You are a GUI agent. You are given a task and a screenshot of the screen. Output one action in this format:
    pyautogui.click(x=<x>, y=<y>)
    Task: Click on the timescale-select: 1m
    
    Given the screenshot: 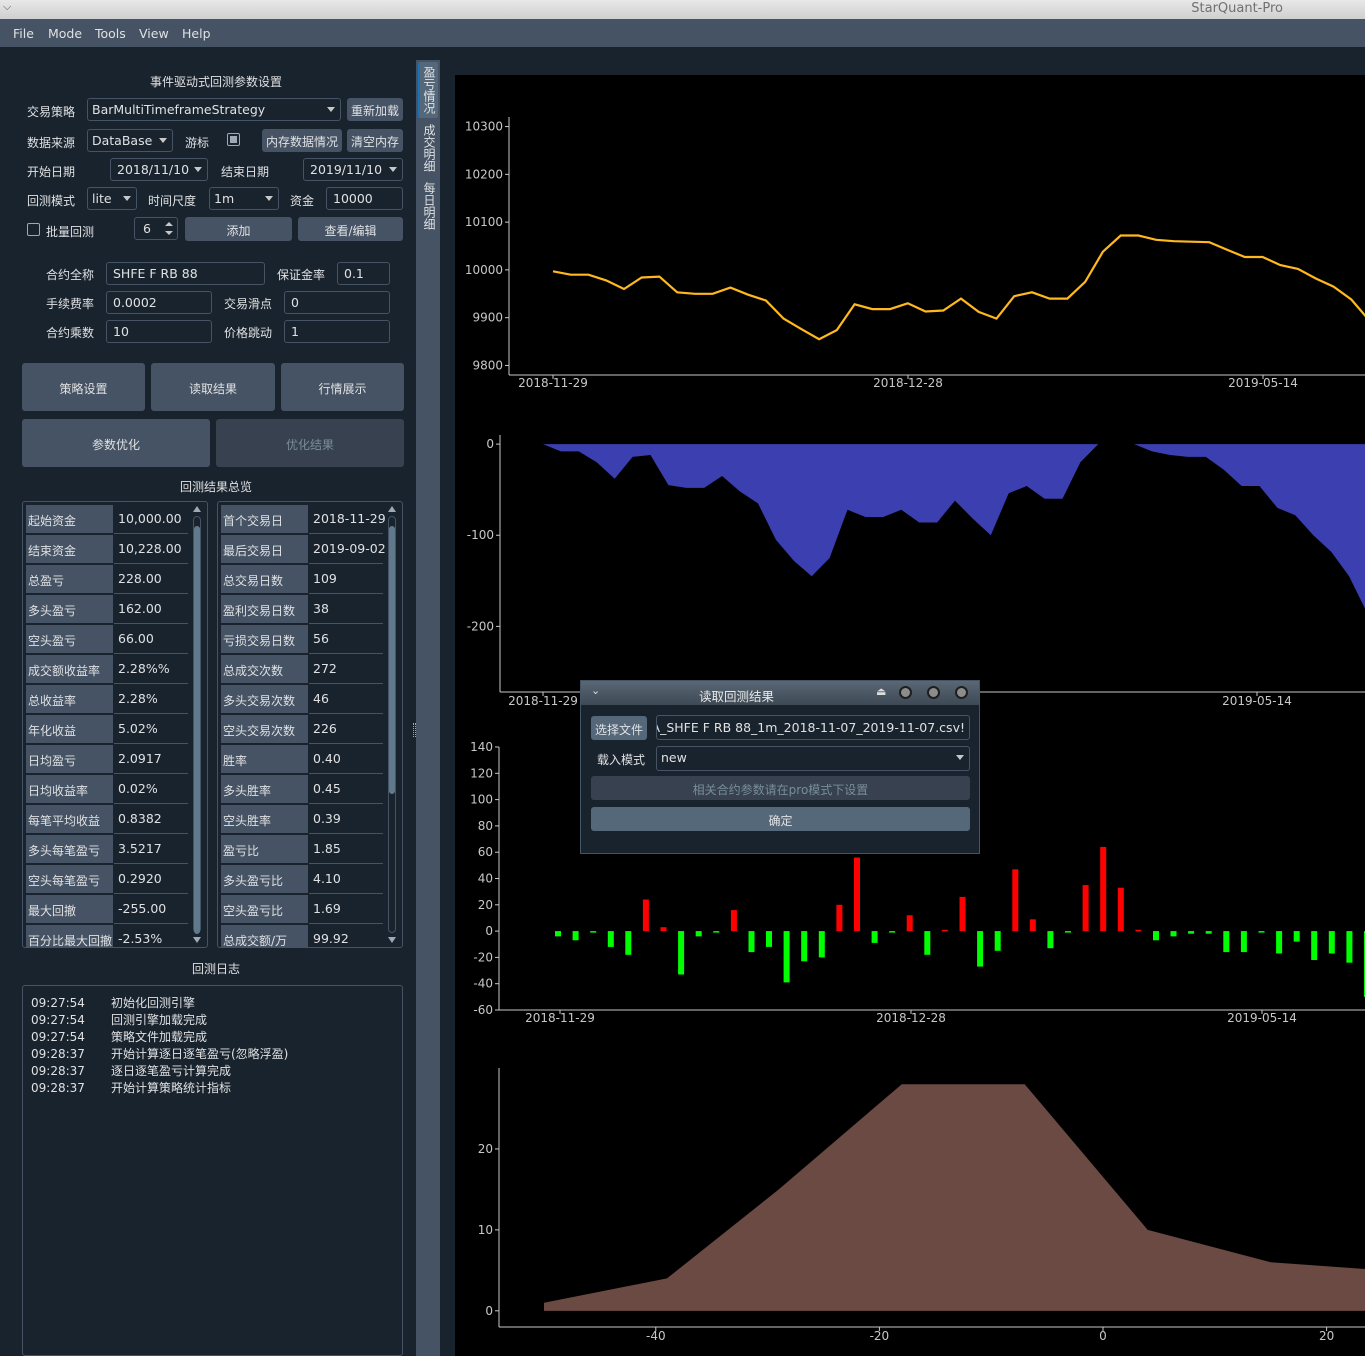 What is the action you would take?
    pyautogui.click(x=244, y=198)
    